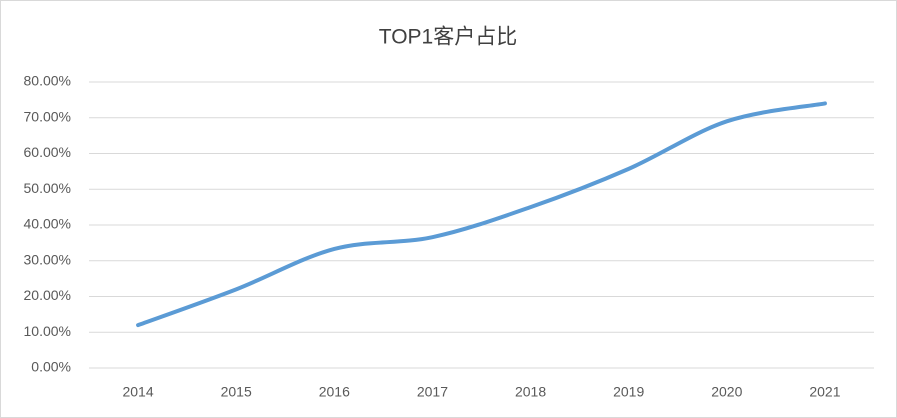 This screenshot has height=418, width=897. What do you see at coordinates (824, 392) in the screenshot?
I see `x-tick-label: 2021` at bounding box center [824, 392].